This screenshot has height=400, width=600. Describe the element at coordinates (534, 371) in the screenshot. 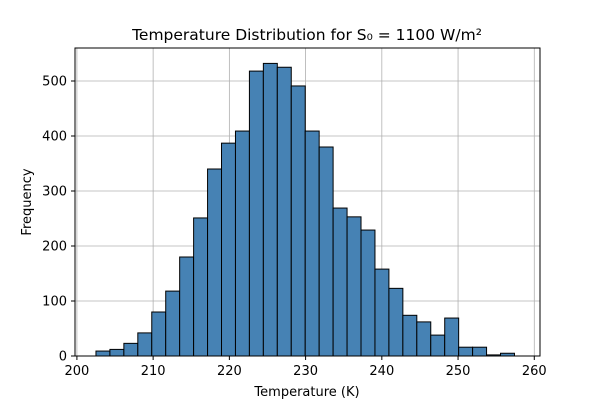

I see `x-tick-label: 260` at that location.